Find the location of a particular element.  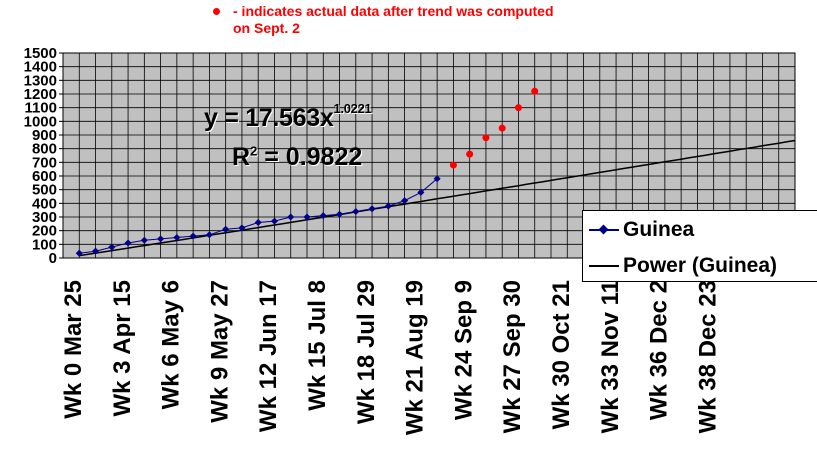

y-tick-label: 1100 is located at coordinates (40, 108).